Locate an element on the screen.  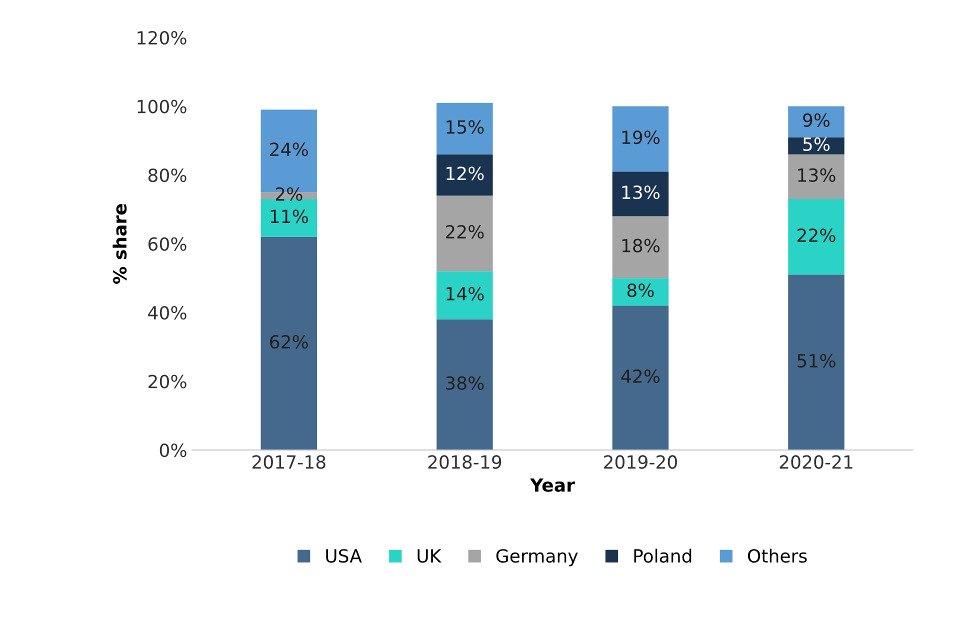
data-label: 9% is located at coordinates (816, 120).